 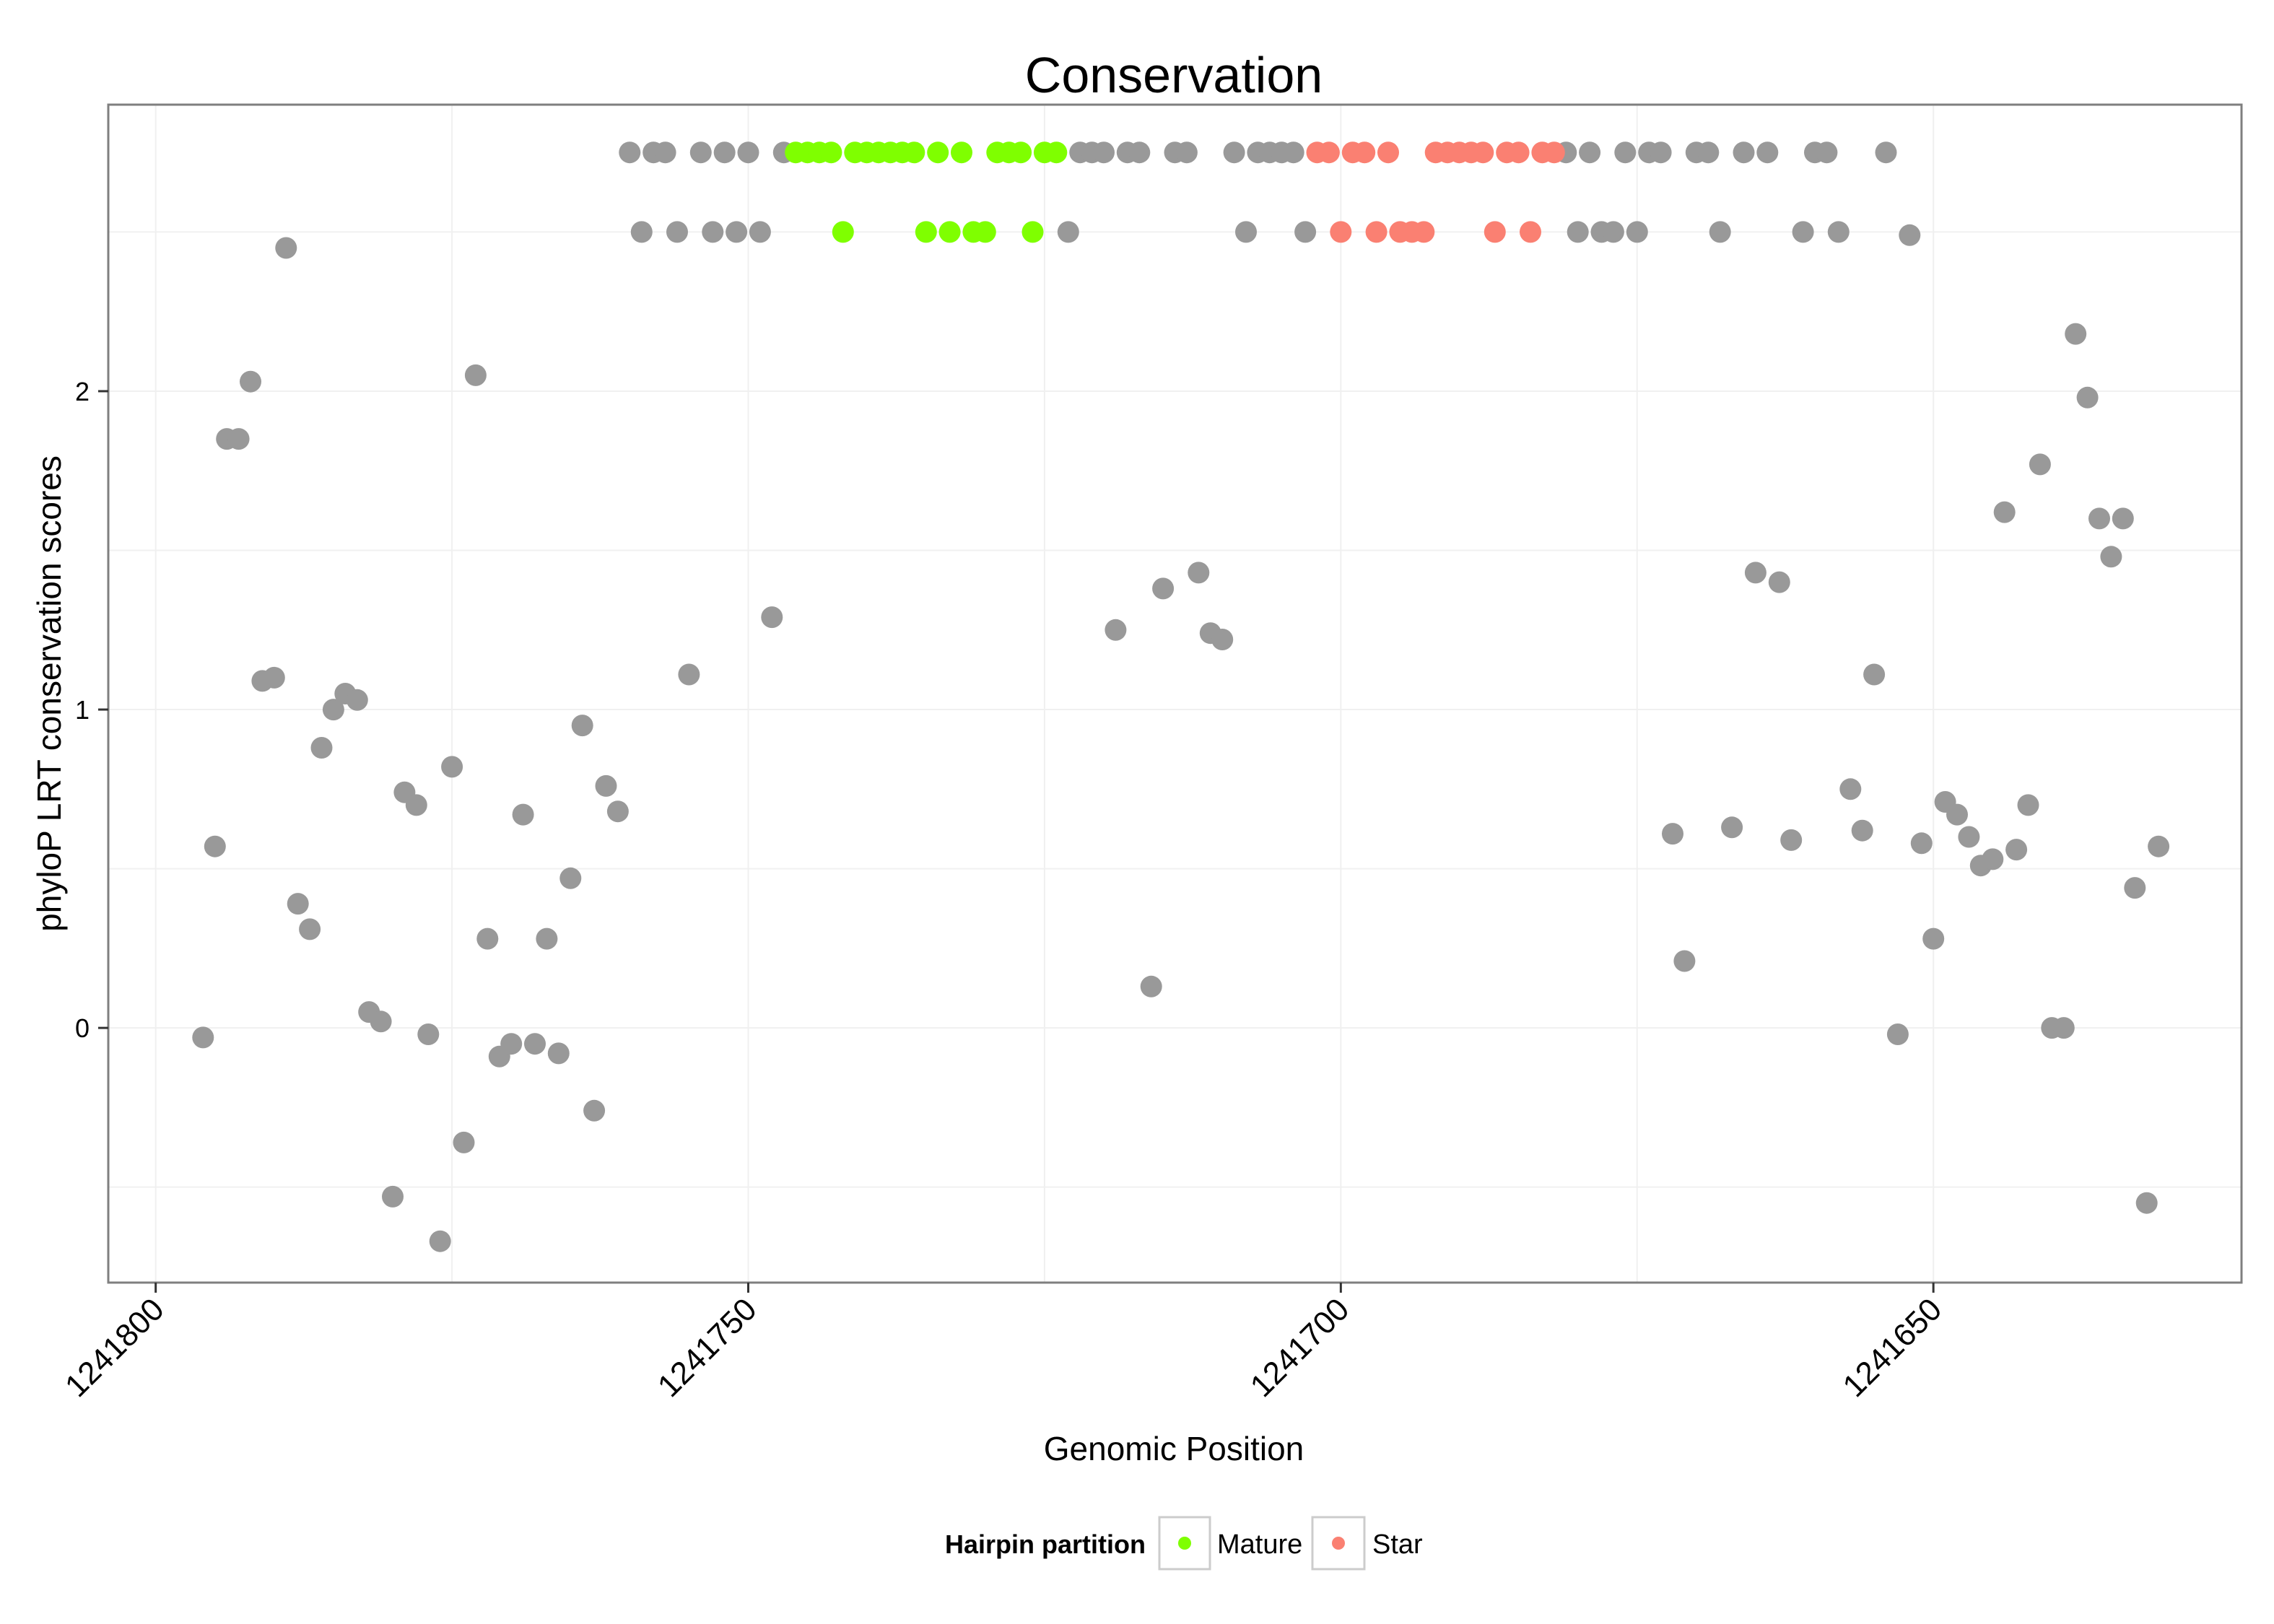 I want to click on y-axis-title: phyloP LRT conservation scores, so click(x=49, y=693).